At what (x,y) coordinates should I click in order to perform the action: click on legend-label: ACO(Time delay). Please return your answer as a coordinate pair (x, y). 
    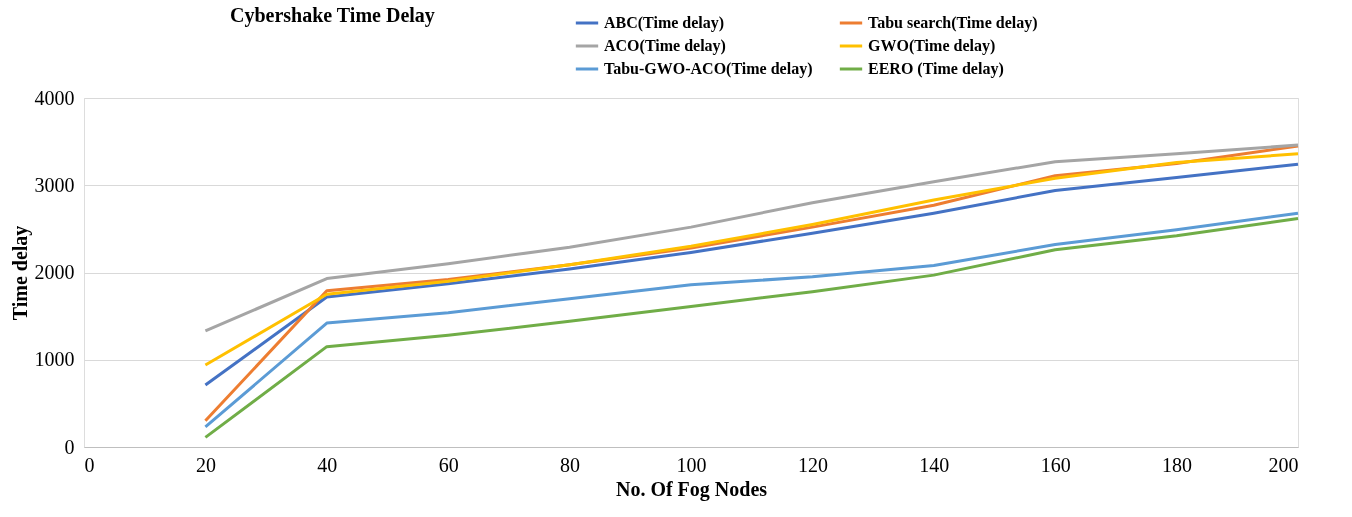
    Looking at the image, I should click on (665, 46).